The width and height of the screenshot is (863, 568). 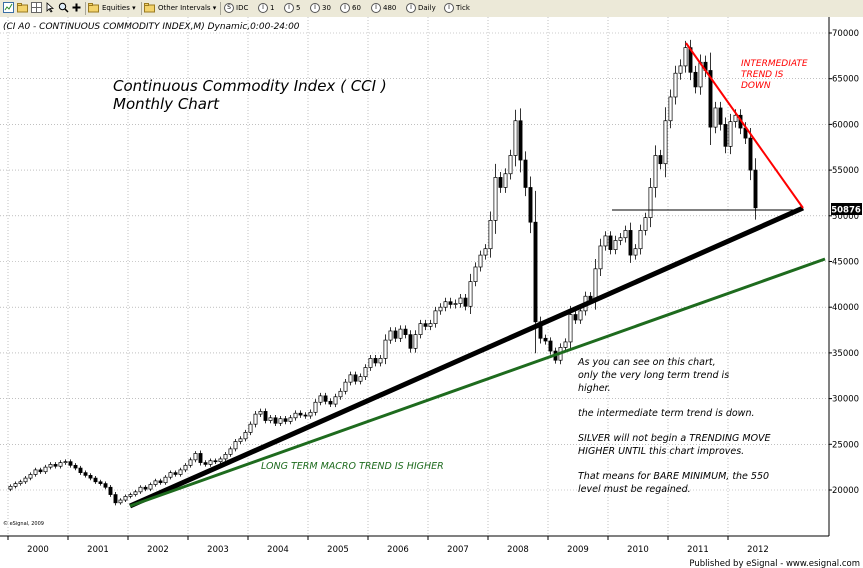 I want to click on toolbar-separator, so click(x=141, y=8).